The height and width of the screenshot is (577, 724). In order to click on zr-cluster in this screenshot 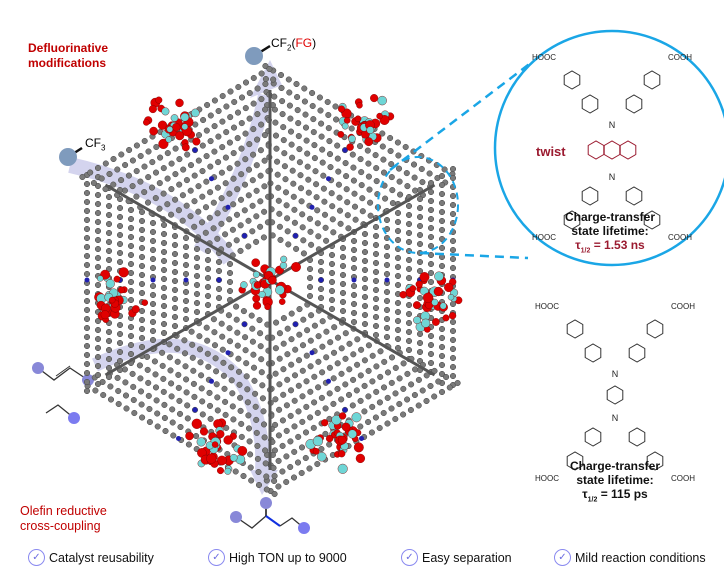, I will do `click(431, 302)`.